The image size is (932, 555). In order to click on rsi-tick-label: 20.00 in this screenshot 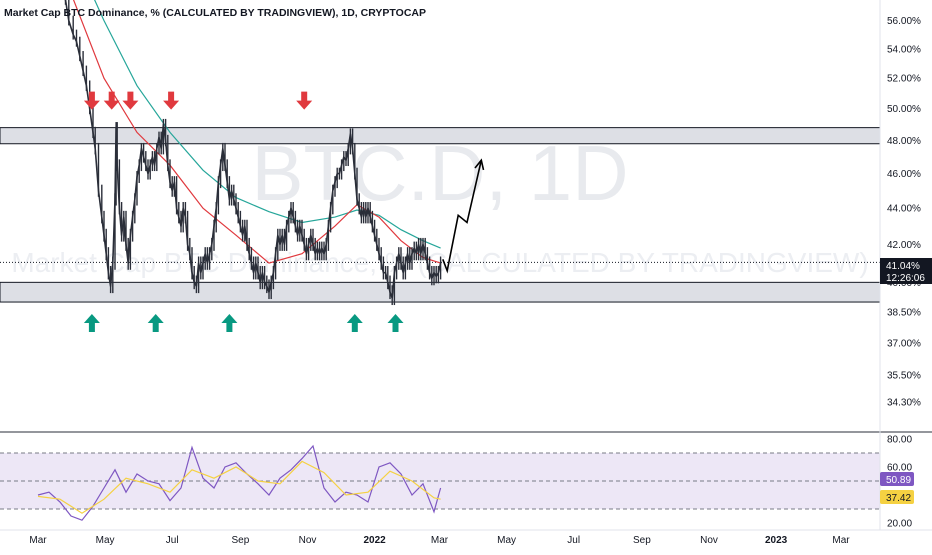, I will do `click(899, 524)`.